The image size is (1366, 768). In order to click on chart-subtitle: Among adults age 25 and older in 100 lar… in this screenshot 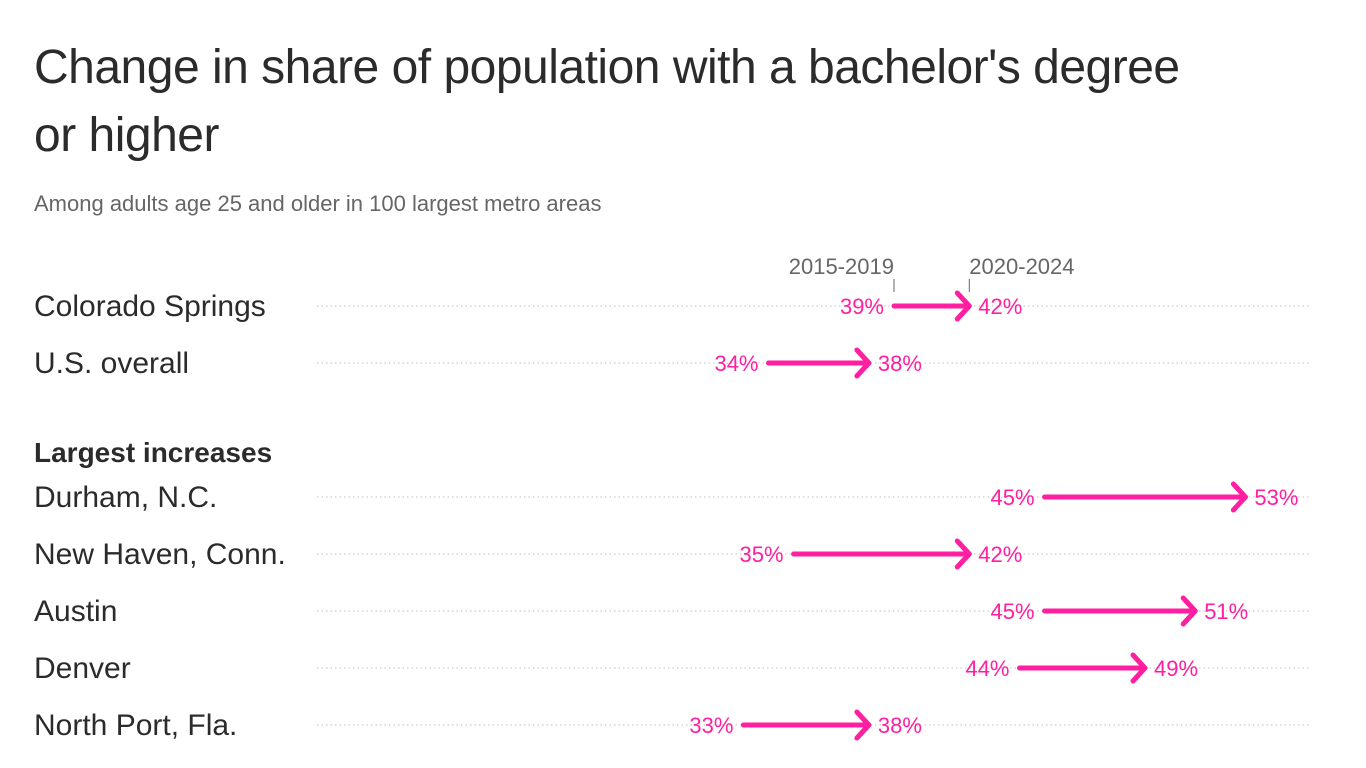, I will do `click(318, 203)`.